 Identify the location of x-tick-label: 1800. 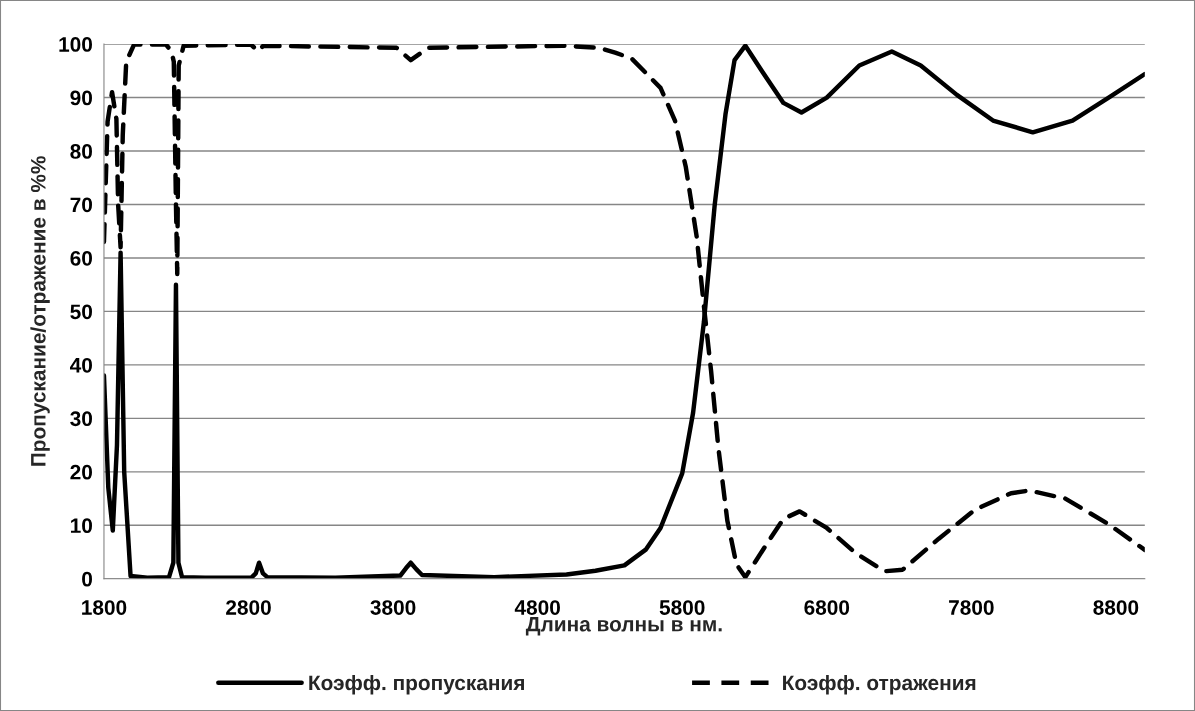
(104, 607).